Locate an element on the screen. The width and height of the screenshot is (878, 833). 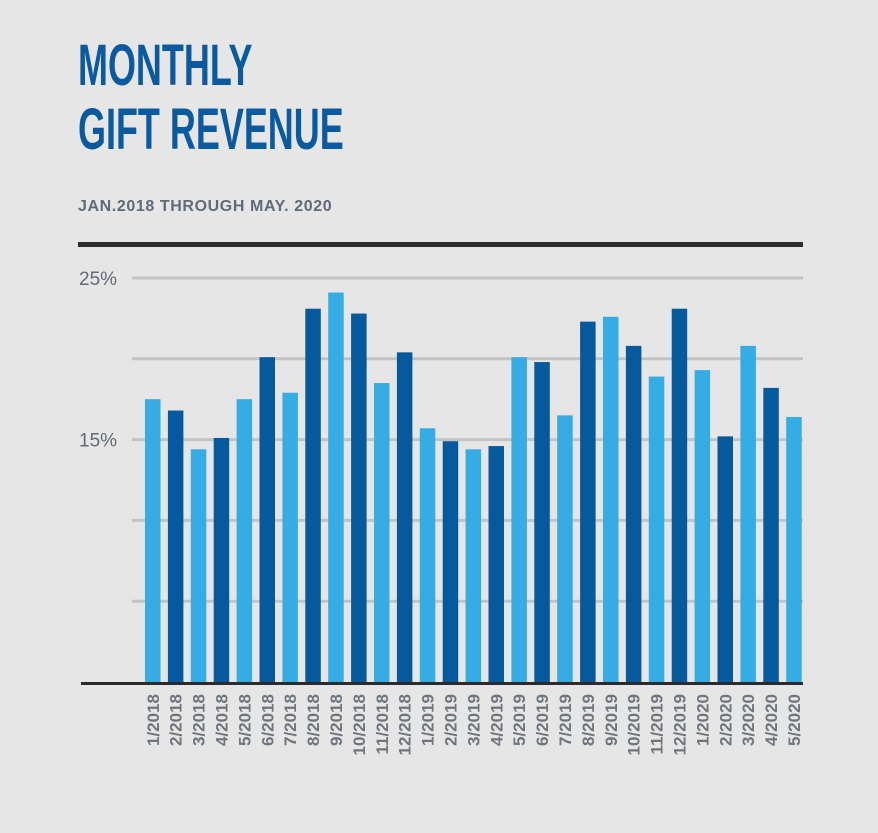
chart-title: MONTHLY GIFT REVENUE is located at coordinates (211, 98).